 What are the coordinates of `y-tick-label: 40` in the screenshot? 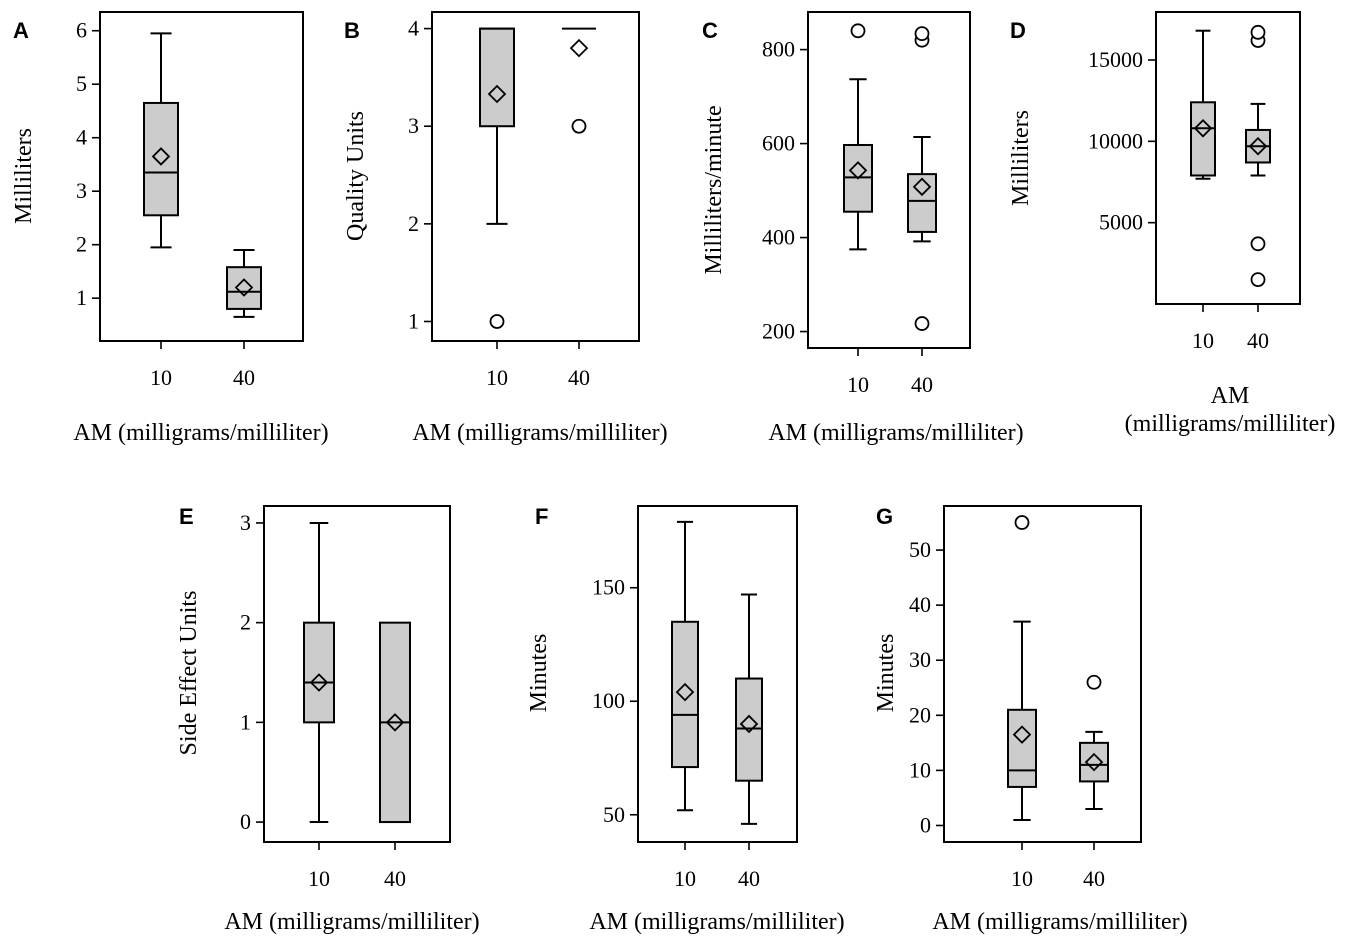 It's located at (920, 604).